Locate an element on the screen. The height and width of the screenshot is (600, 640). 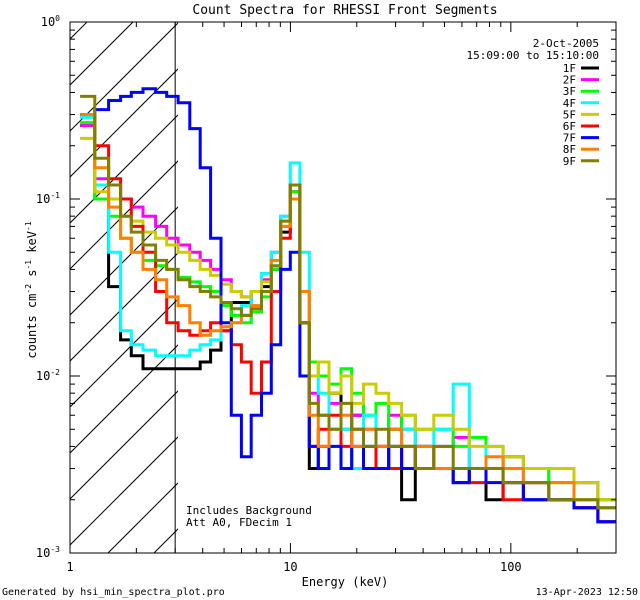
legend-label-9F: 9F is located at coordinates (569, 161).